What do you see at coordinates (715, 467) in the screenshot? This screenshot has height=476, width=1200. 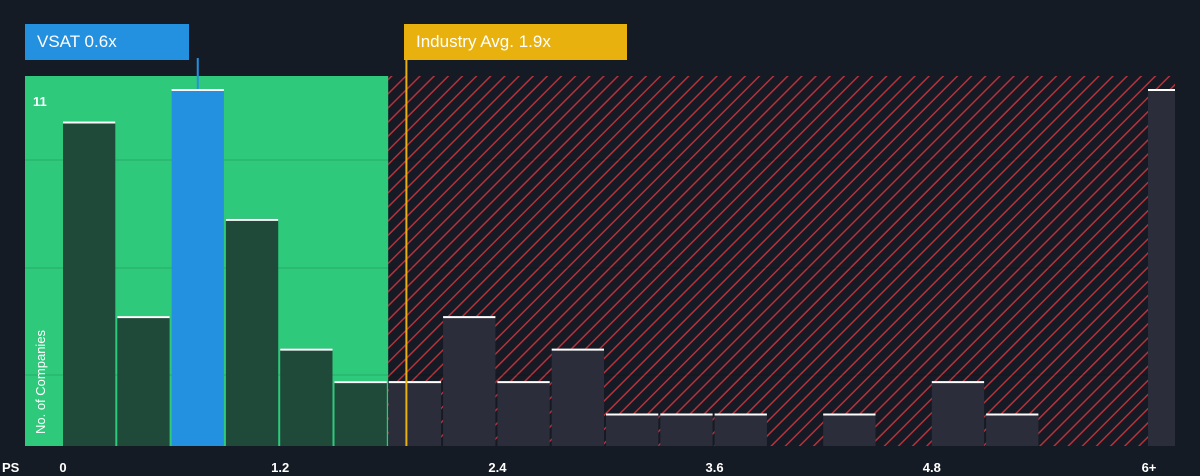 I see `x-tick-label: 3.6` at bounding box center [715, 467].